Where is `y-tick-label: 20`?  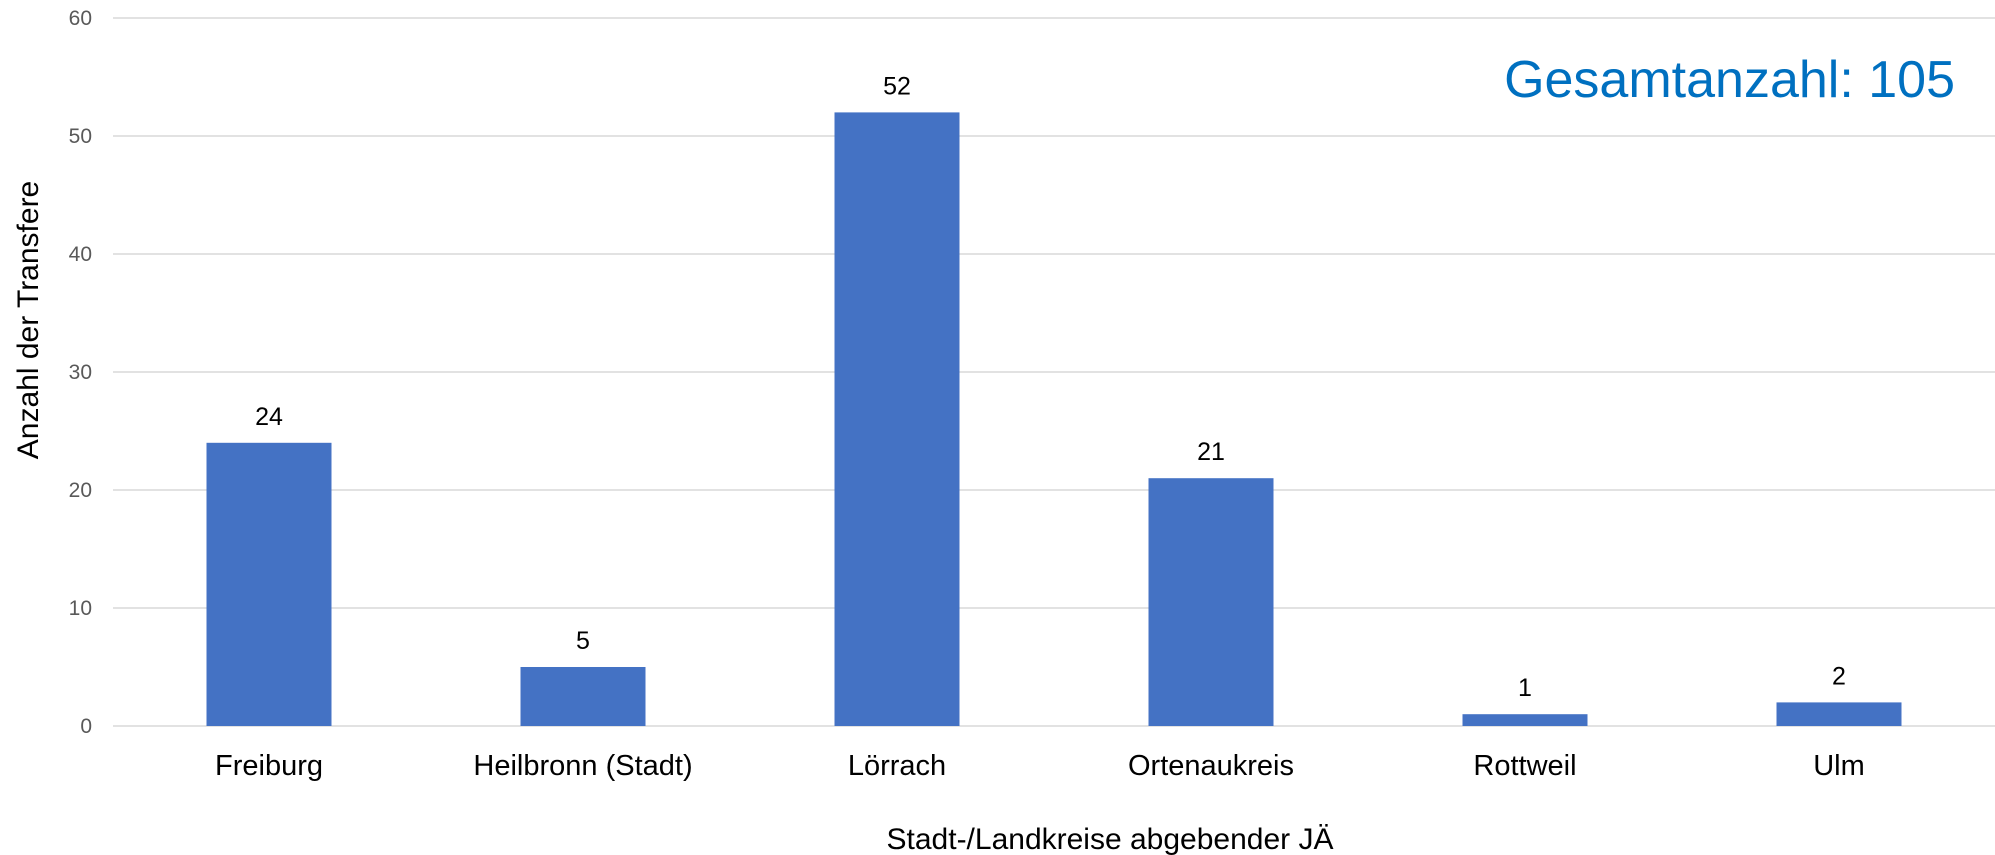
y-tick-label: 20 is located at coordinates (80, 490).